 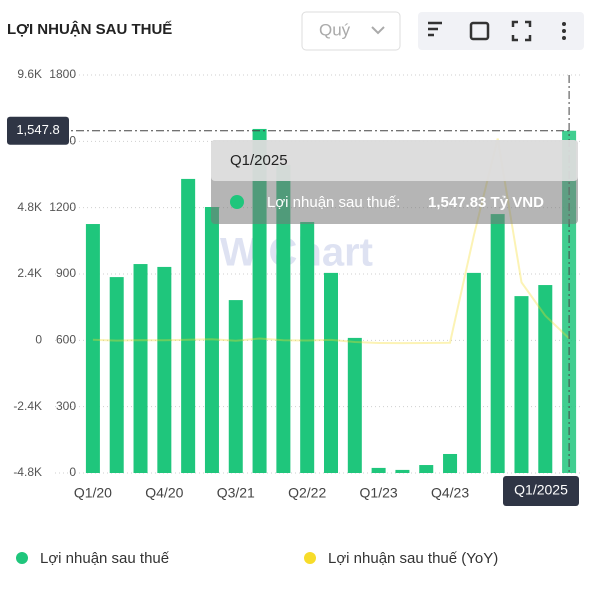 I want to click on y2-tick-label: 2.4K, so click(x=29, y=273).